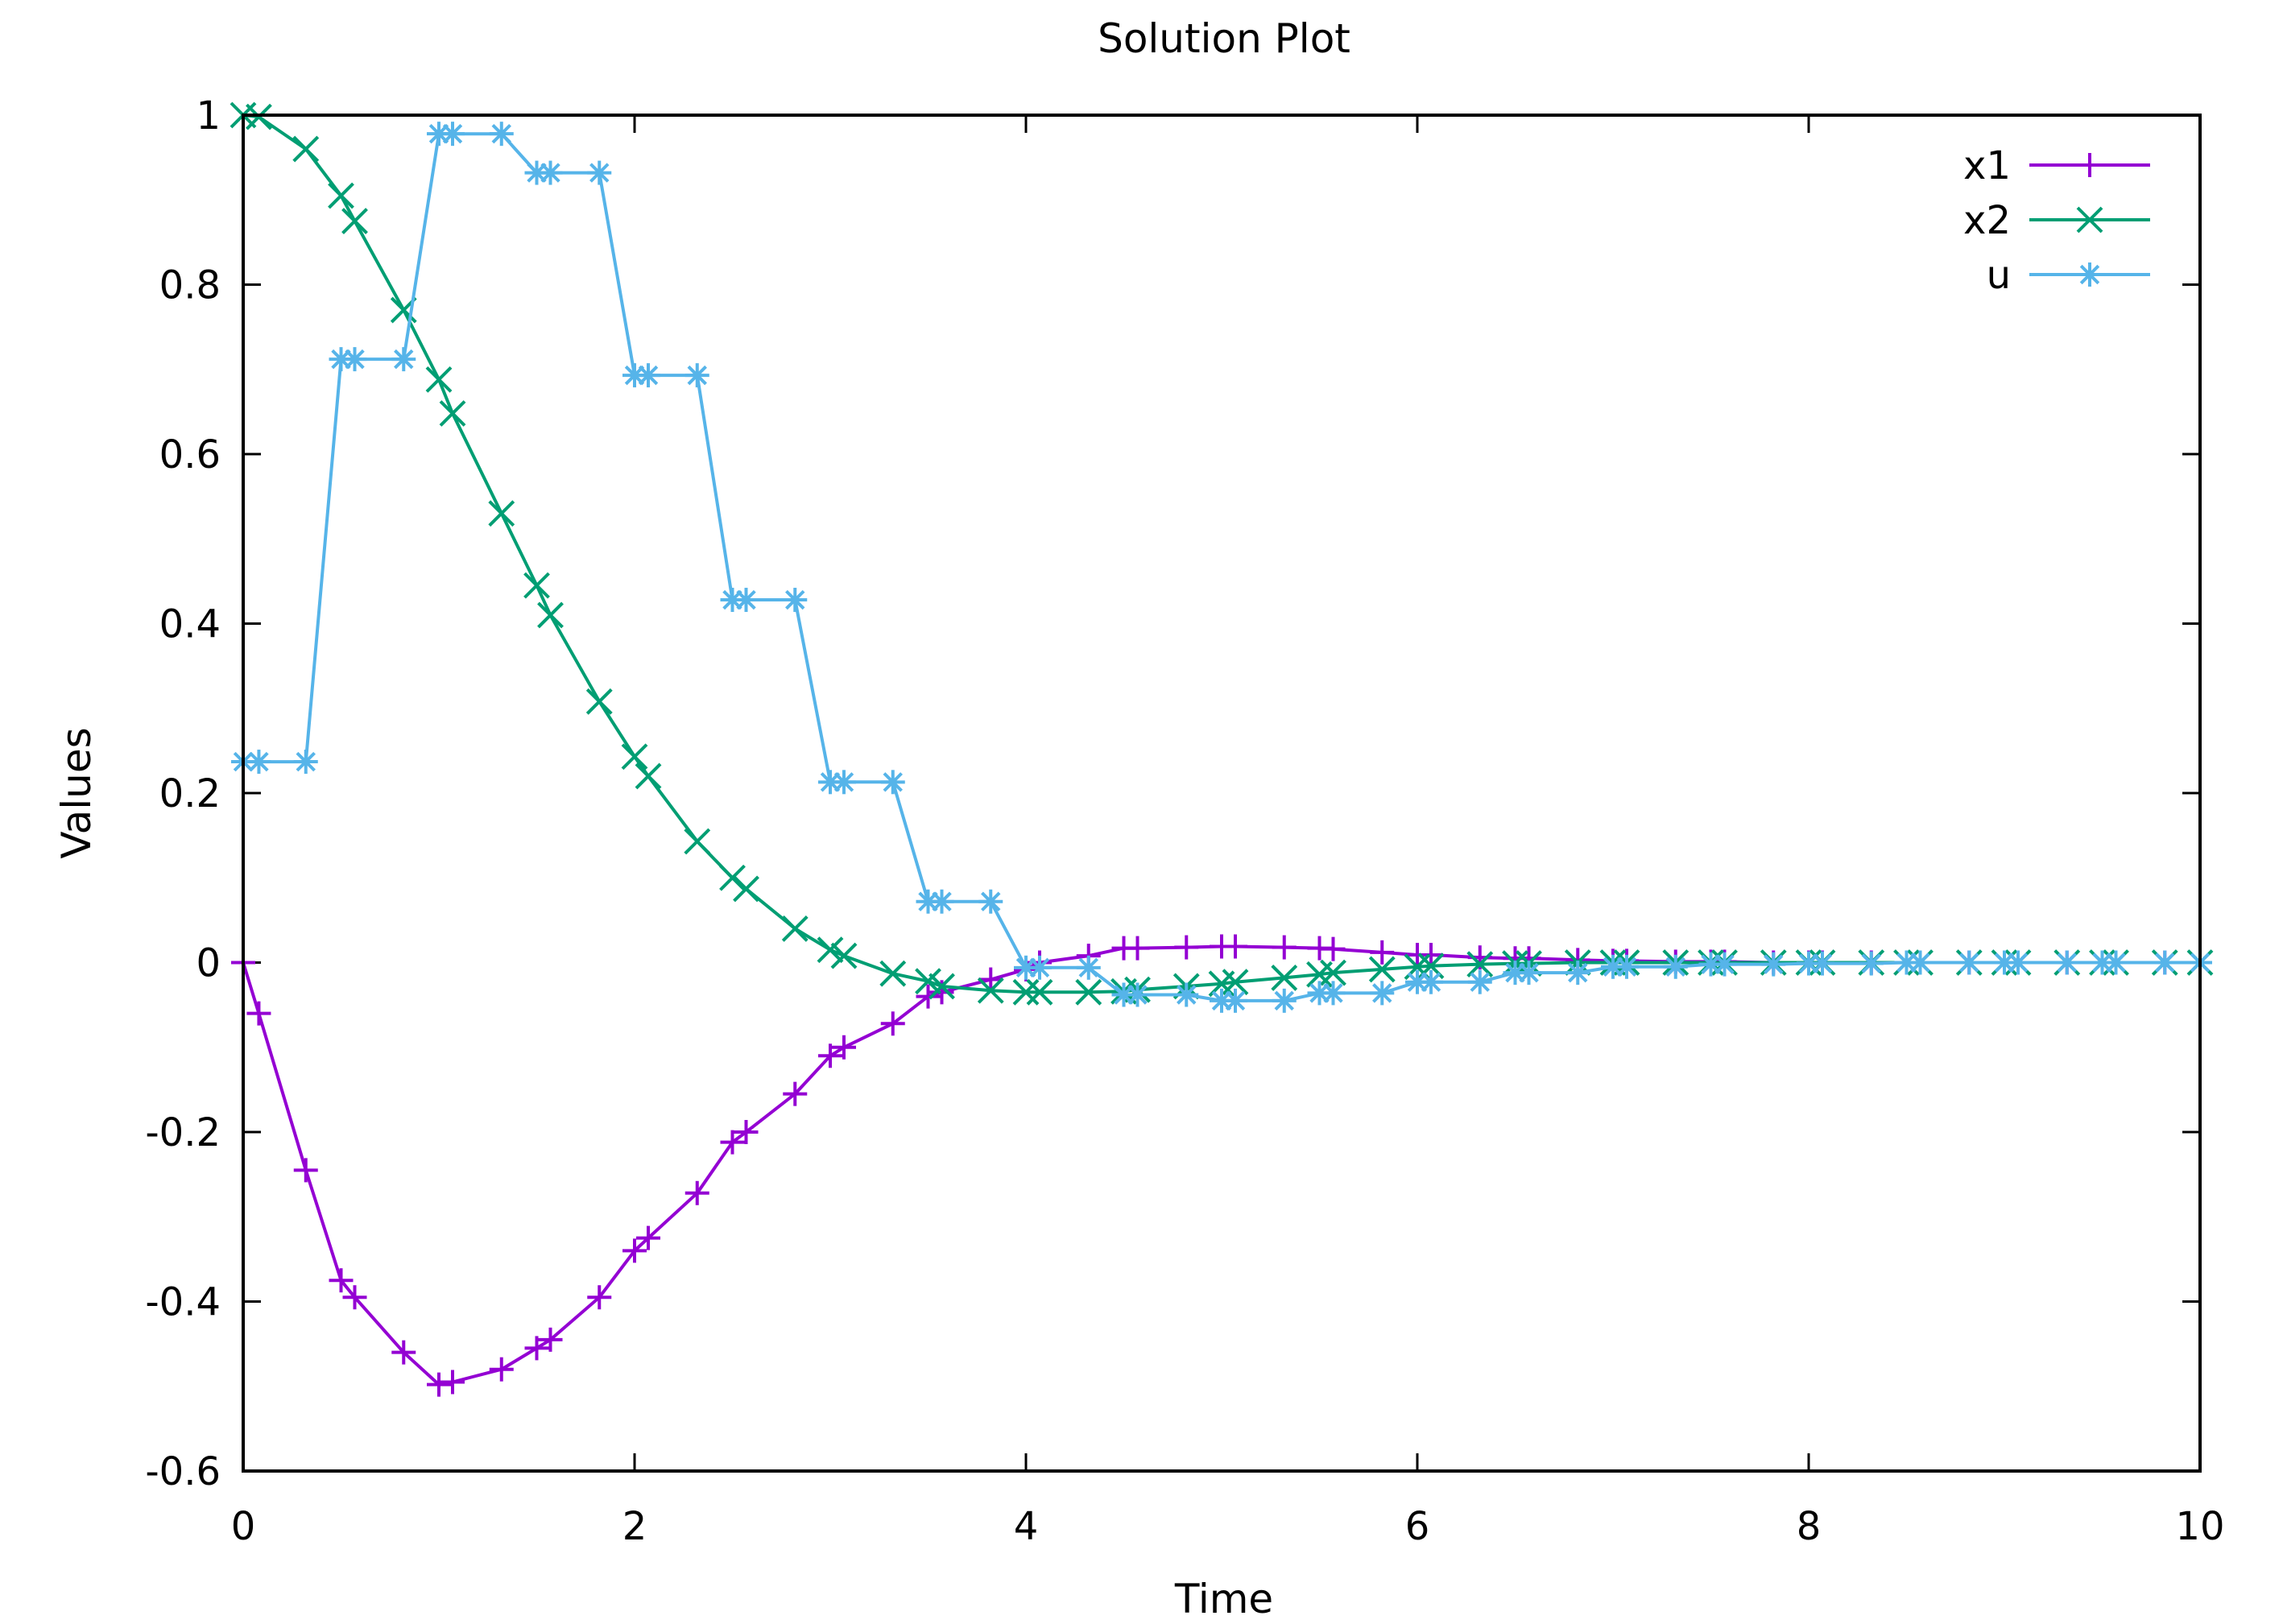  I want to click on legend-item-u: u, so click(2068, 275).